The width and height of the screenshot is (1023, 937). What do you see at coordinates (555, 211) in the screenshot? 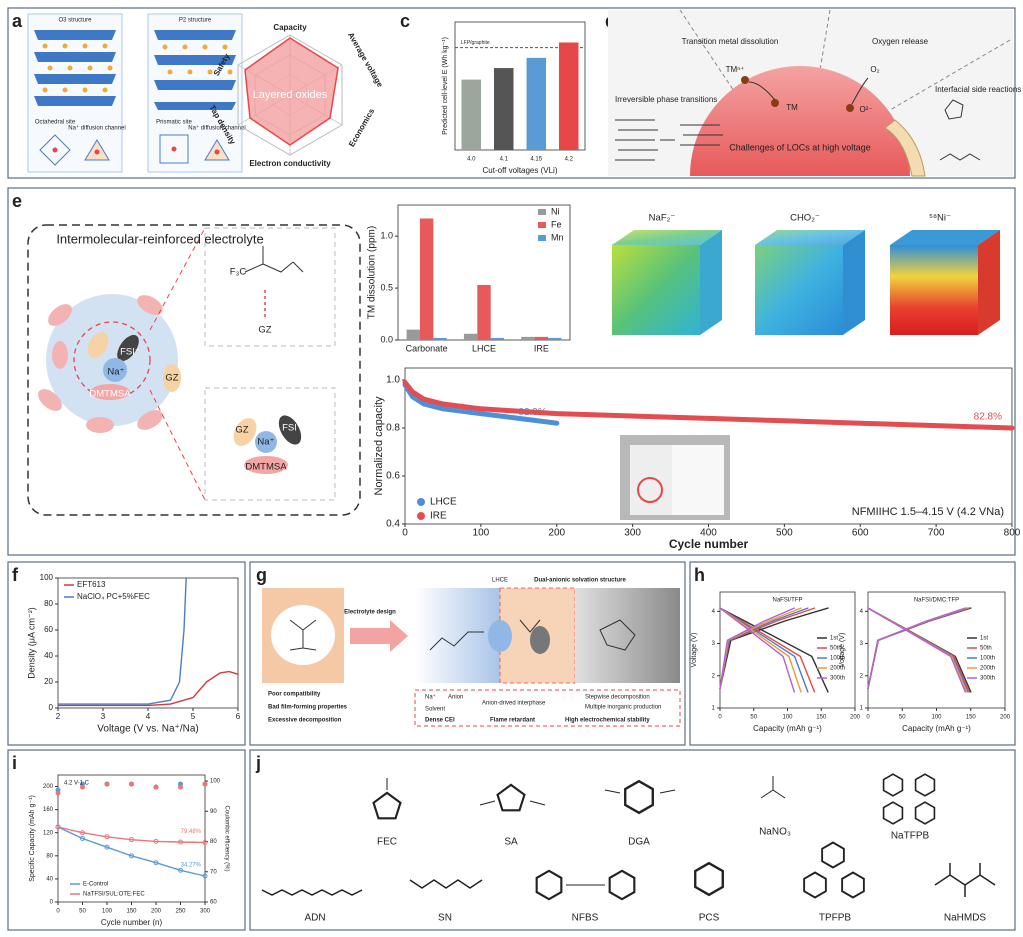
I see `legend-label: Ni` at bounding box center [555, 211].